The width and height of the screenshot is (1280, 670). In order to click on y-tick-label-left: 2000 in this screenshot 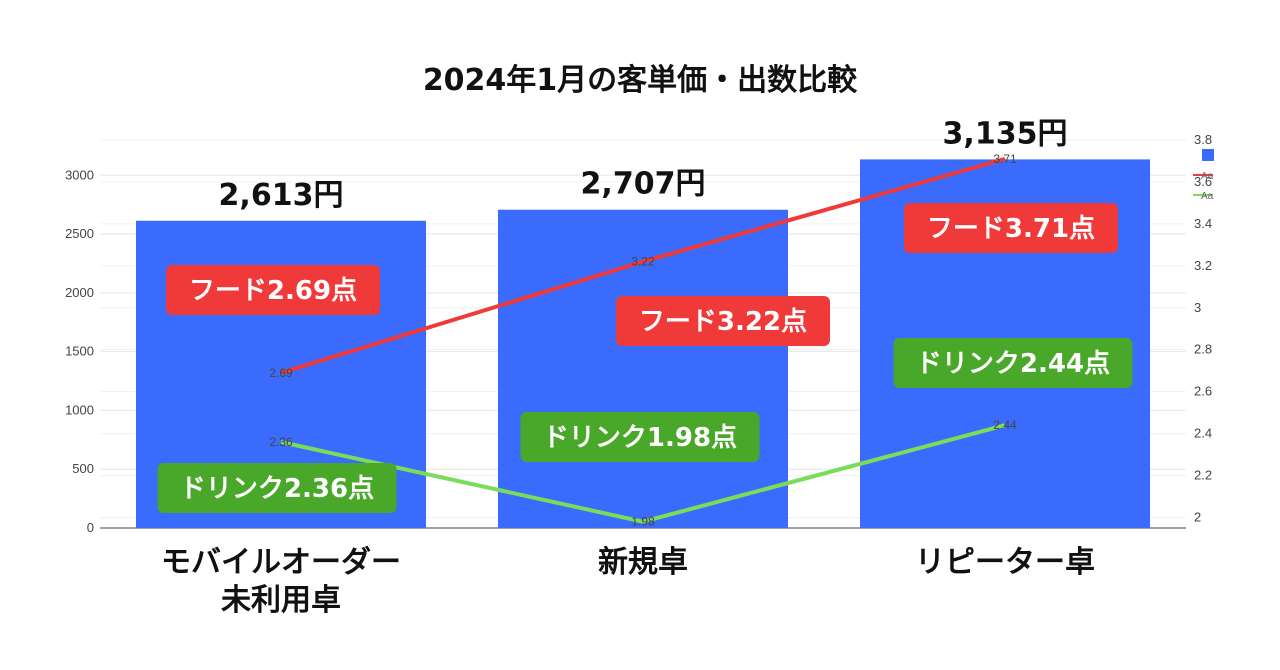, I will do `click(79, 292)`.